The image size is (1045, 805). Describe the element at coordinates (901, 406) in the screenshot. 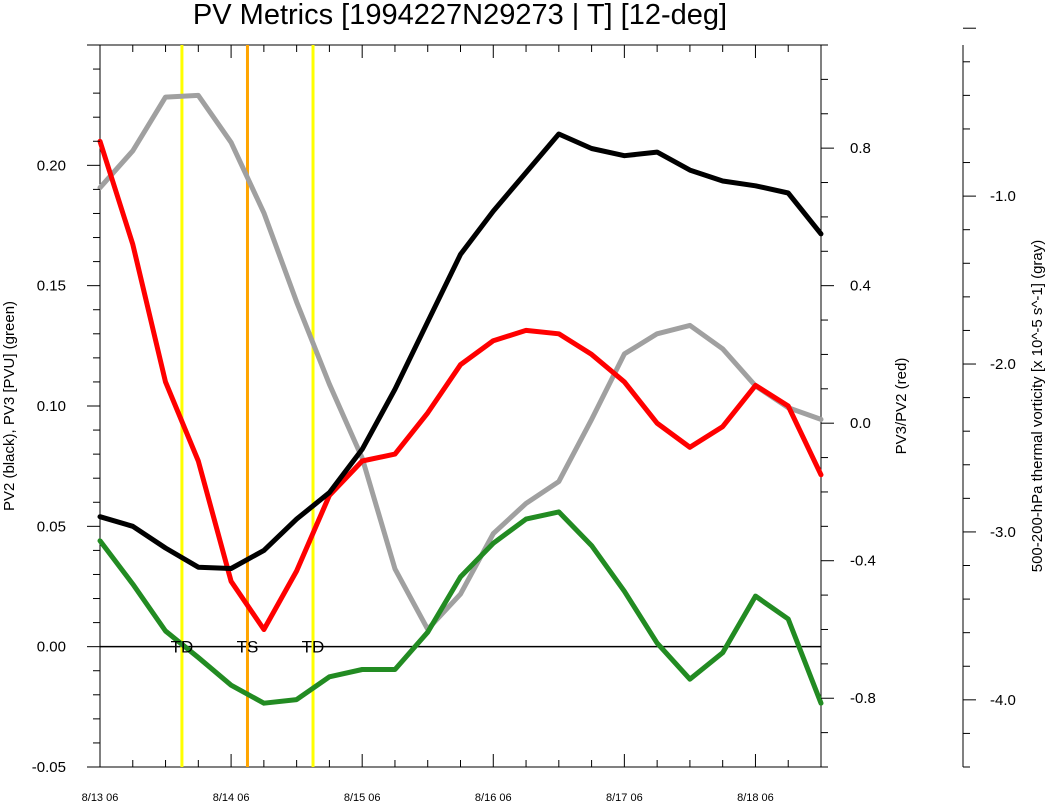

I see `right-axis-label: PV3/PV2 (red)` at that location.